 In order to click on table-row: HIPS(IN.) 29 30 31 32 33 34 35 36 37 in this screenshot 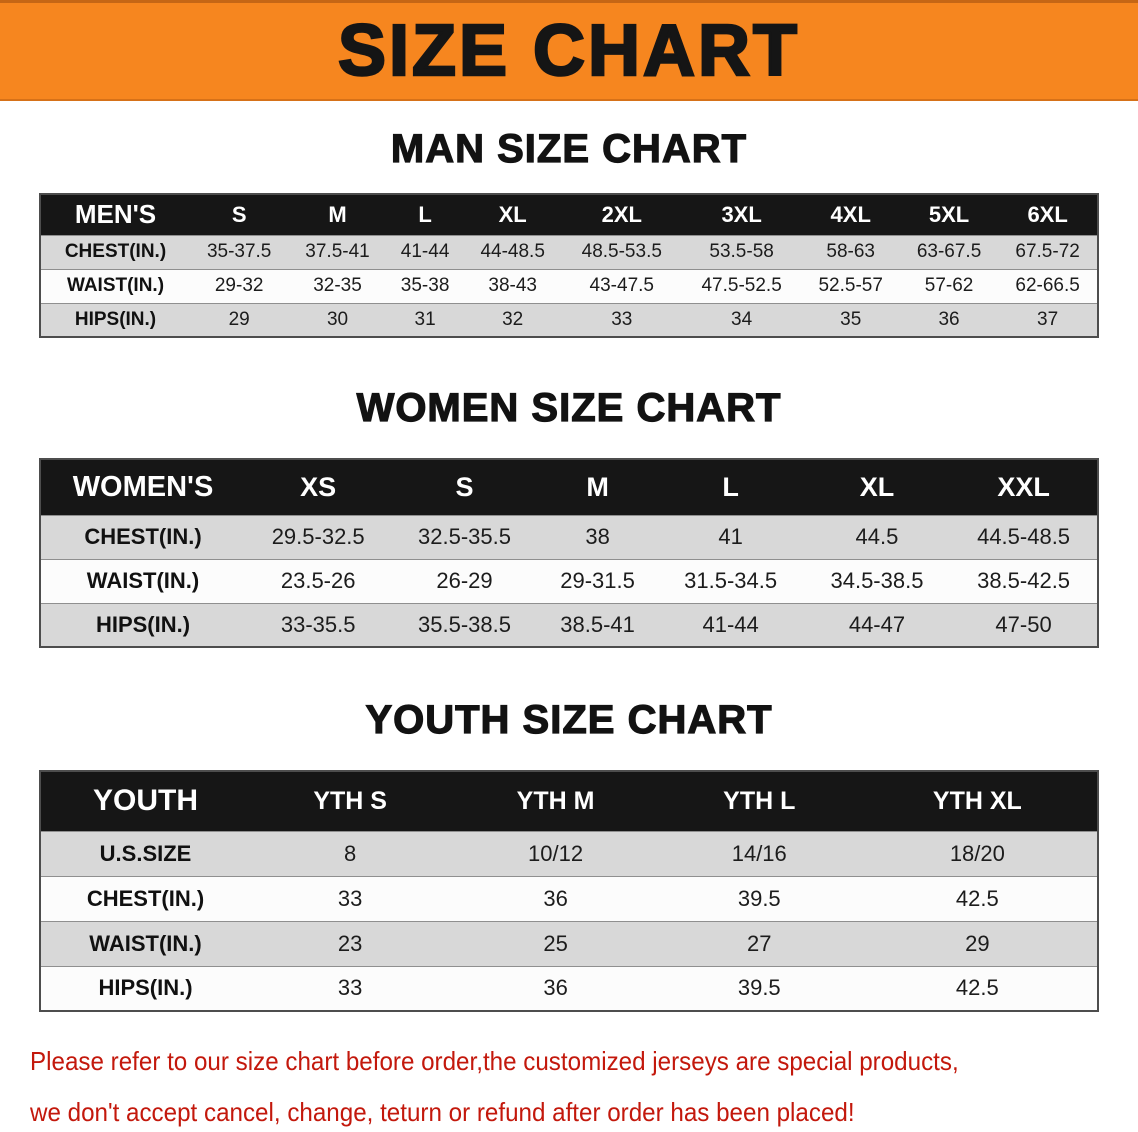, I will do `click(569, 320)`.